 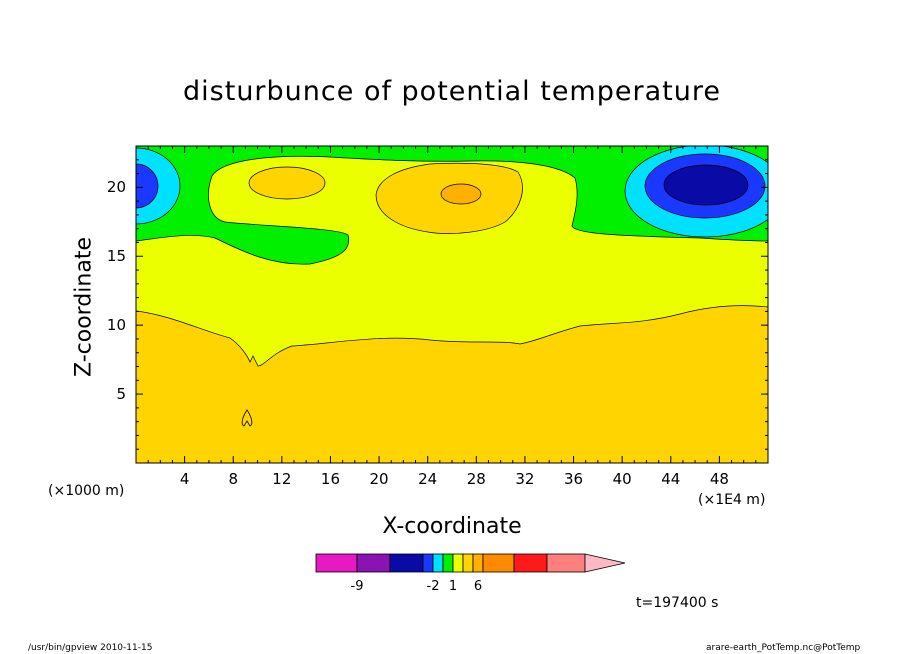 I want to click on footer-left: /usr/bin/gpview 2010-11-15, so click(x=90, y=648).